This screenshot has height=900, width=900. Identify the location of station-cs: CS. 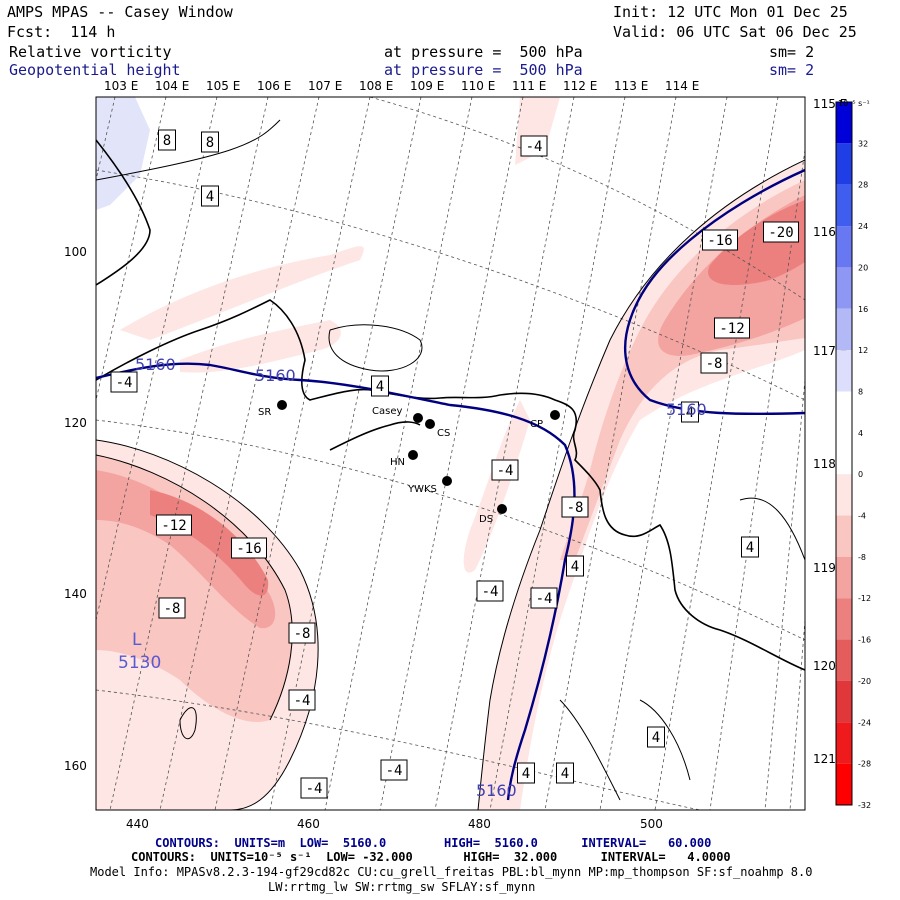
(437, 429).